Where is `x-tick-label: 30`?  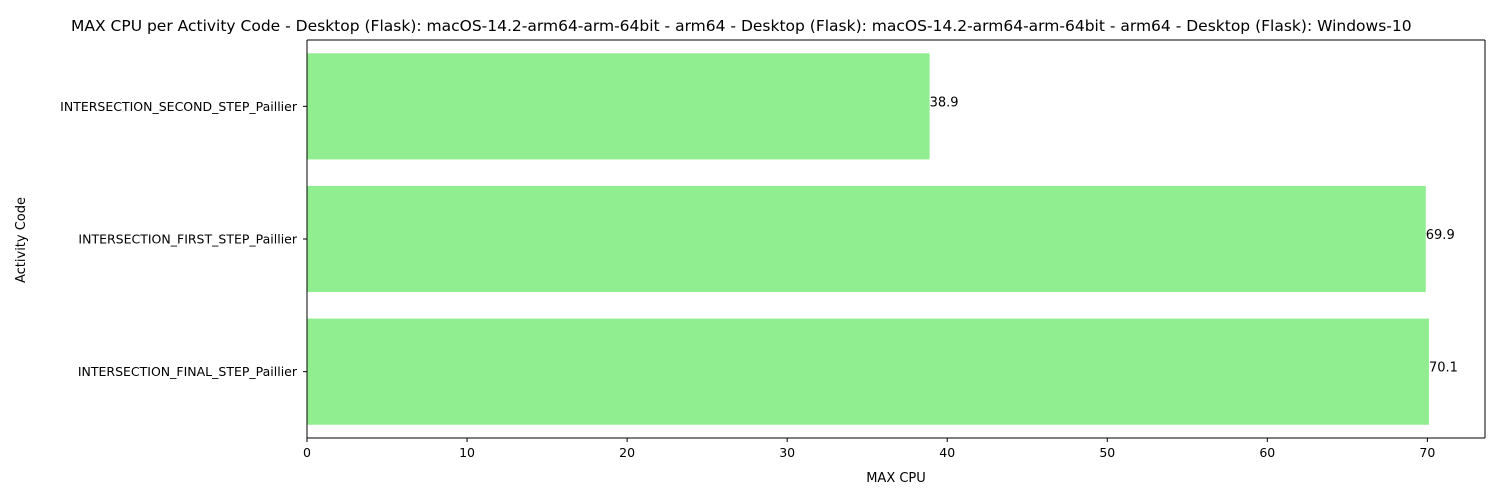 x-tick-label: 30 is located at coordinates (787, 452).